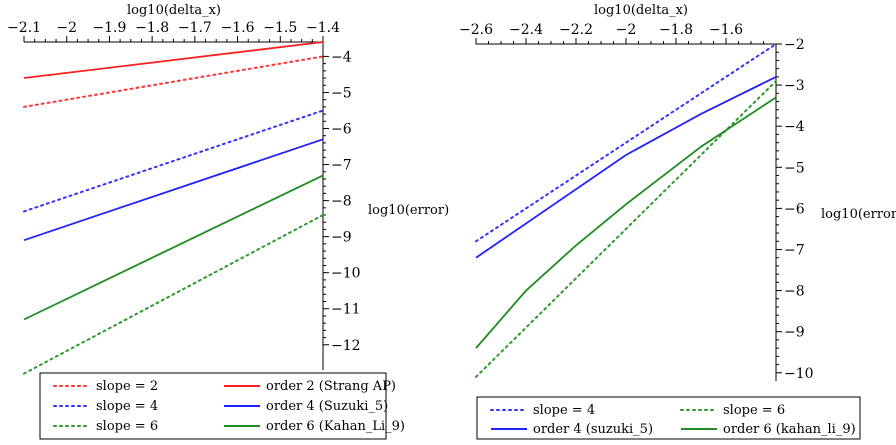 The height and width of the screenshot is (445, 896). Describe the element at coordinates (346, 310) in the screenshot. I see `y-tick-label: −11` at that location.